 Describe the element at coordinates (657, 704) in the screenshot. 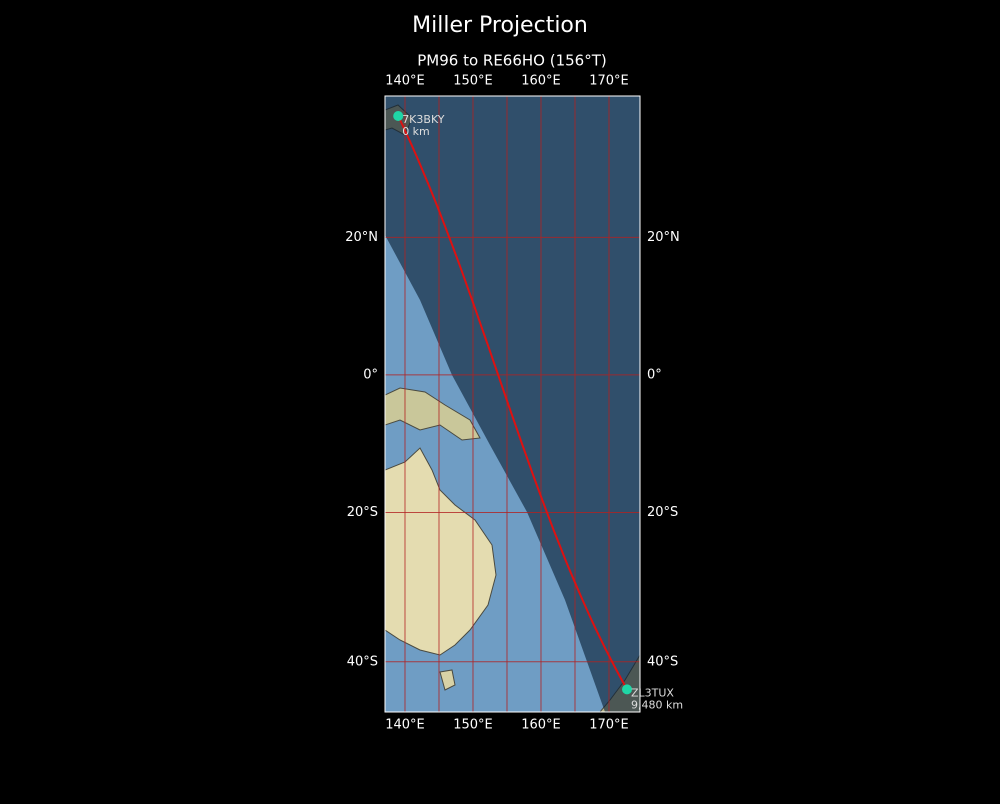

I see `station-distance: 9,480 km` at that location.